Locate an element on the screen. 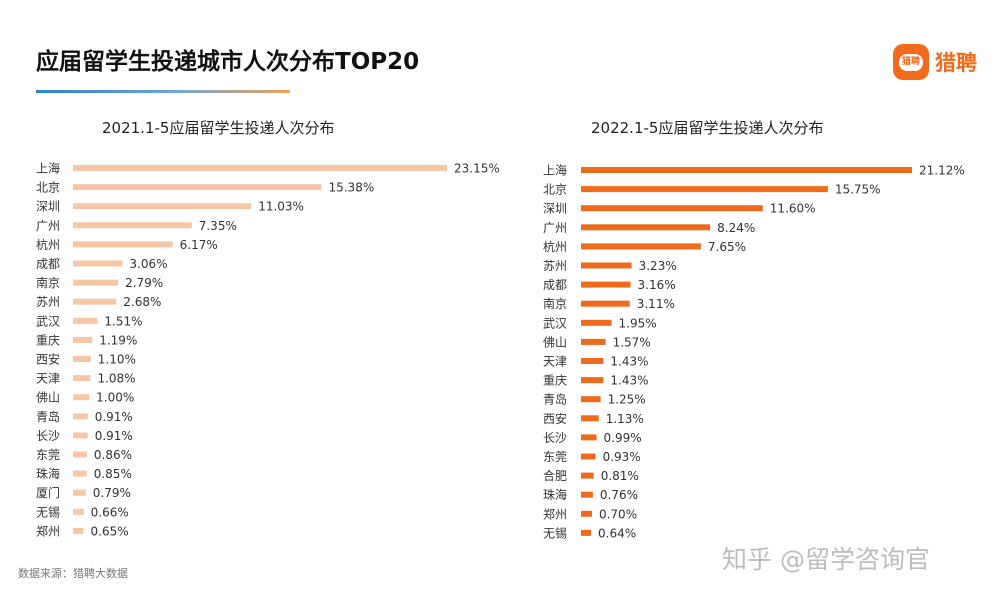  value-label: 3.16% is located at coordinates (657, 285).